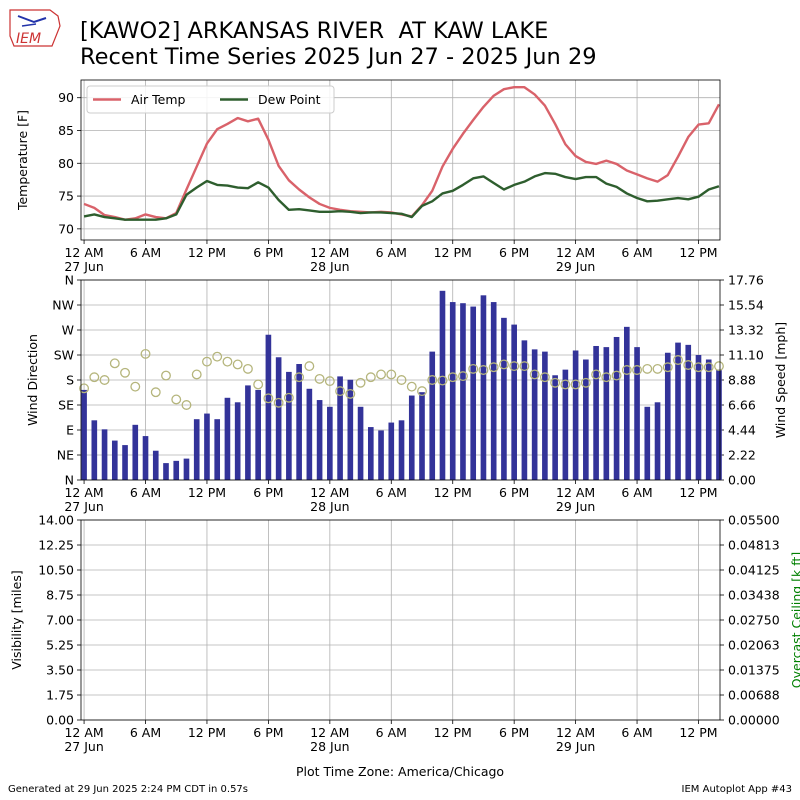  I want to click on speed-tick-label: 15.54, so click(746, 305).